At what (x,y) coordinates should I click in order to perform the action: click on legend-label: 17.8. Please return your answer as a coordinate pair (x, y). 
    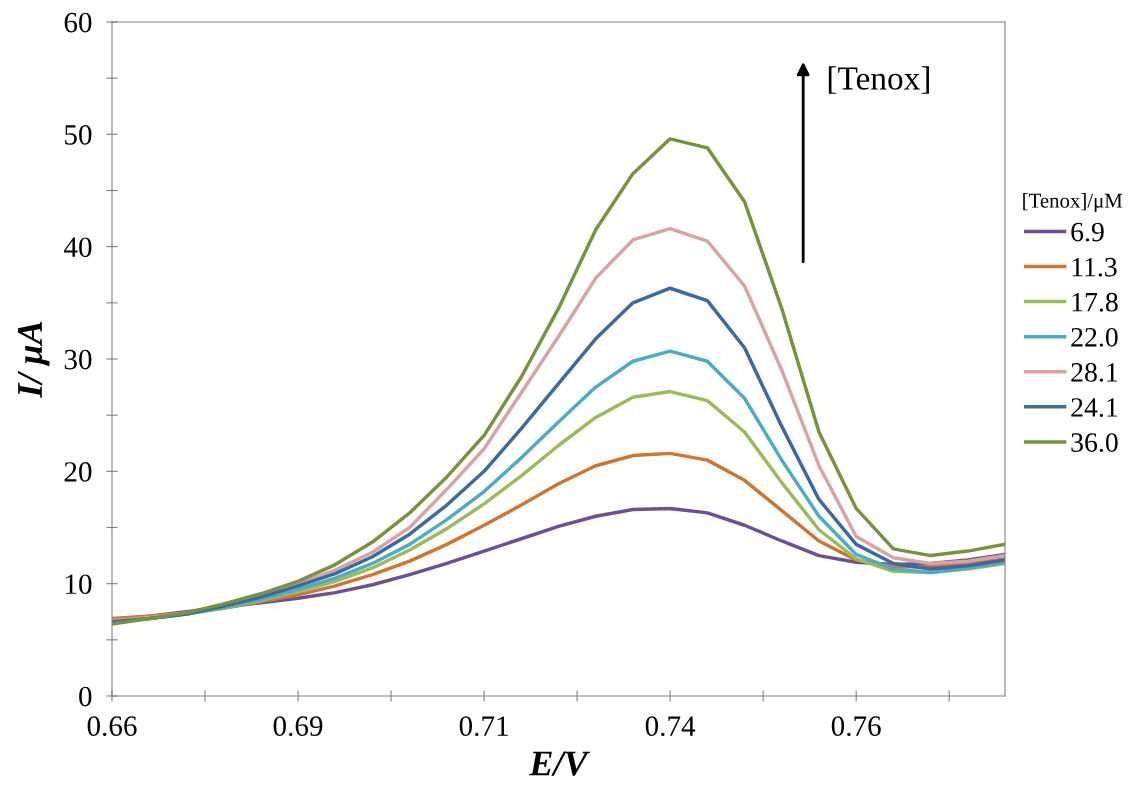
    Looking at the image, I should click on (1095, 302).